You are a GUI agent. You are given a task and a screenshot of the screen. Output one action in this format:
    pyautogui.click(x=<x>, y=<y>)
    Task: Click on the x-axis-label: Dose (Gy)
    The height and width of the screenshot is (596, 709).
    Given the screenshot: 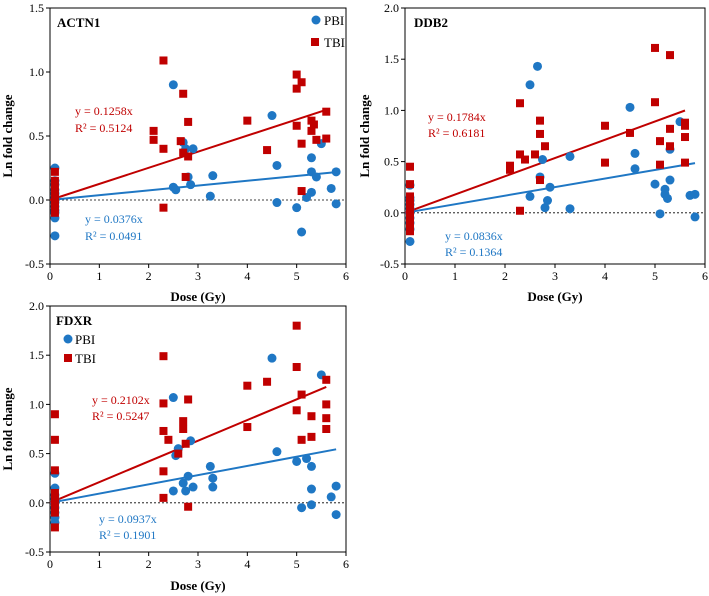 What is the action you would take?
    pyautogui.click(x=554, y=296)
    